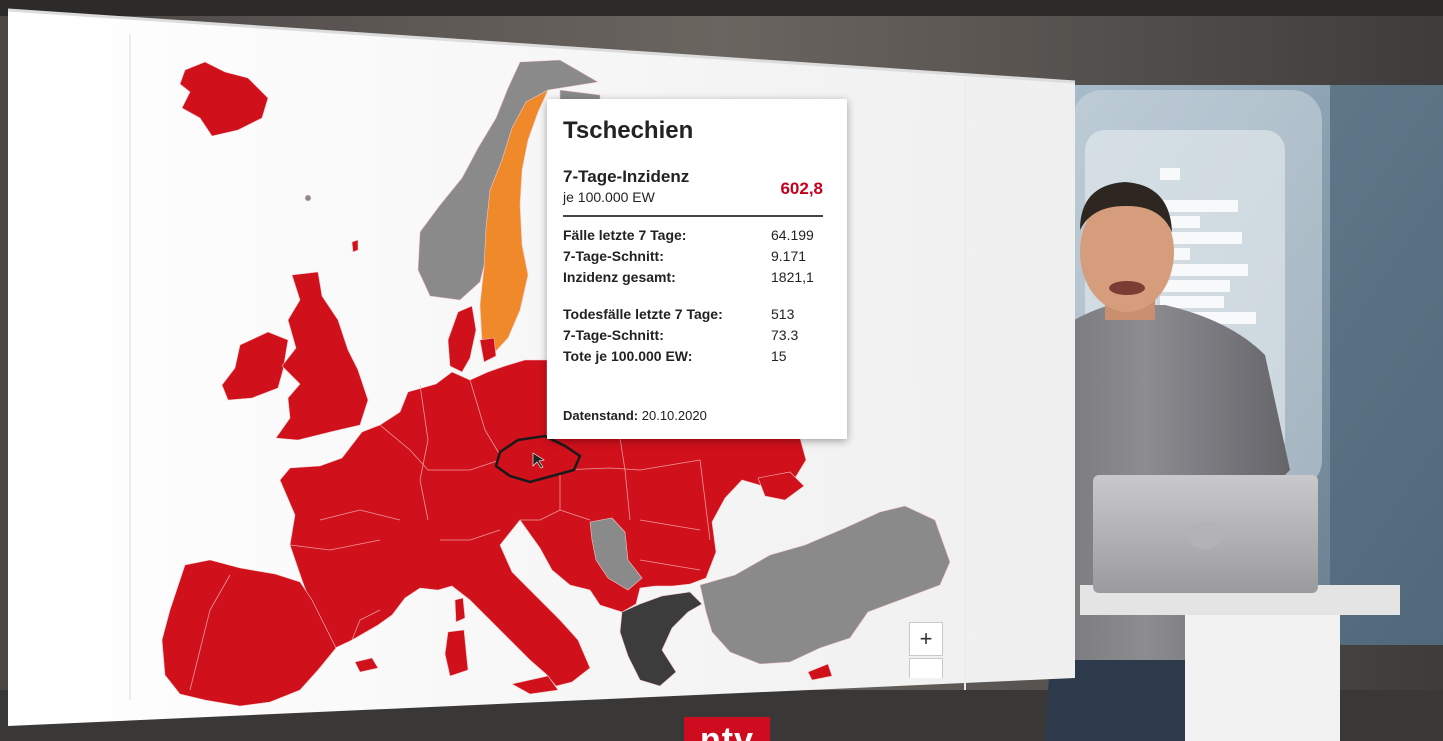 This screenshot has width=1443, height=741. Describe the element at coordinates (693, 216) in the screenshot. I see `tooltip-divider` at that location.